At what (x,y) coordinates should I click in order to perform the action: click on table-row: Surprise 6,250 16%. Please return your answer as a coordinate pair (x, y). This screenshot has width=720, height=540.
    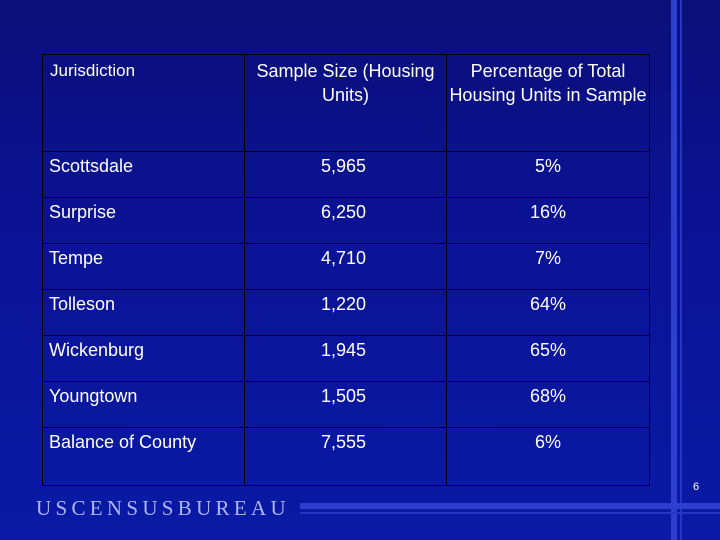
    Looking at the image, I should click on (346, 220).